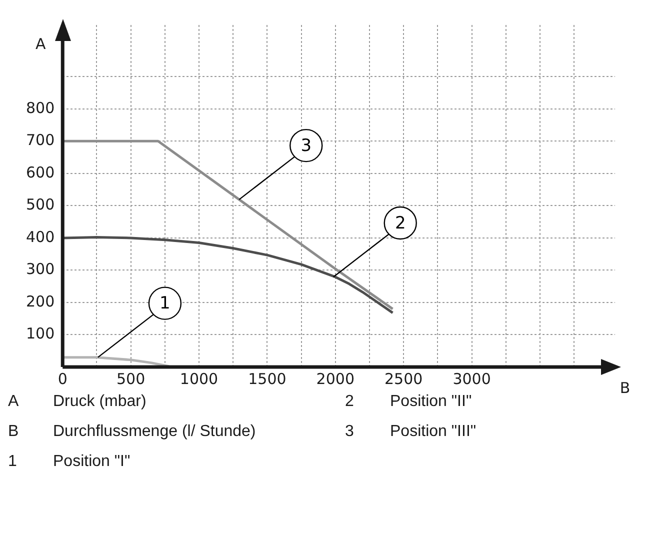 This screenshot has height=547, width=653. Describe the element at coordinates (40, 333) in the screenshot. I see `y-tick-label: 100` at that location.